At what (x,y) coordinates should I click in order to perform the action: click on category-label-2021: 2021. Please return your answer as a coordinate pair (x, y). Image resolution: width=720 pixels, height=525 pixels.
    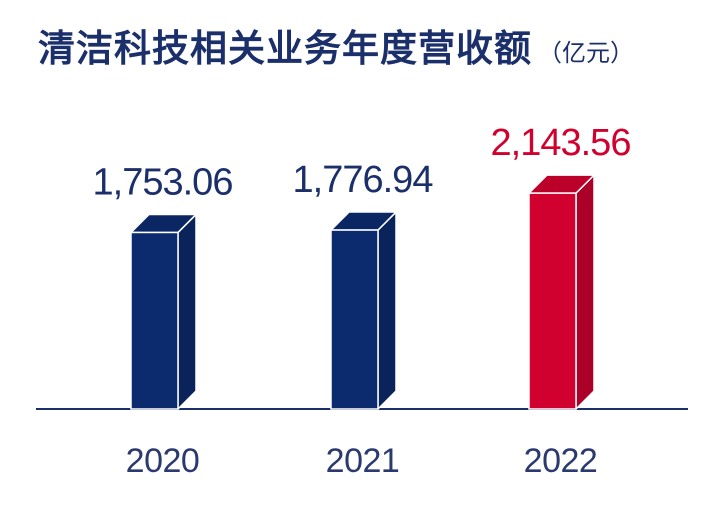
    Looking at the image, I should click on (363, 461).